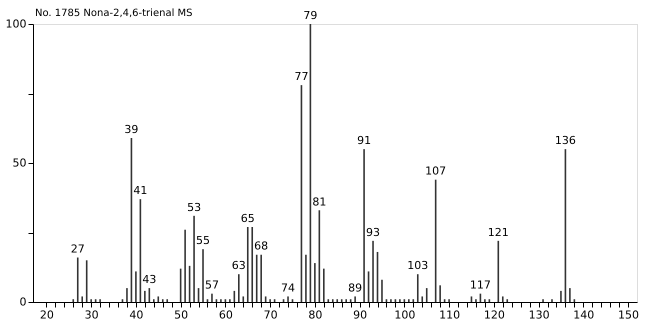 The image size is (650, 325). Describe the element at coordinates (449, 315) in the screenshot. I see `x-tick-label: 110` at that location.